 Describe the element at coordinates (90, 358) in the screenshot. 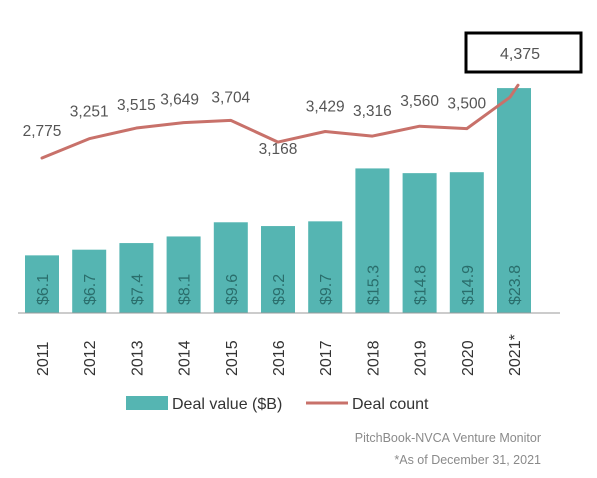

I see `x-tick-label-2012: 2012` at that location.